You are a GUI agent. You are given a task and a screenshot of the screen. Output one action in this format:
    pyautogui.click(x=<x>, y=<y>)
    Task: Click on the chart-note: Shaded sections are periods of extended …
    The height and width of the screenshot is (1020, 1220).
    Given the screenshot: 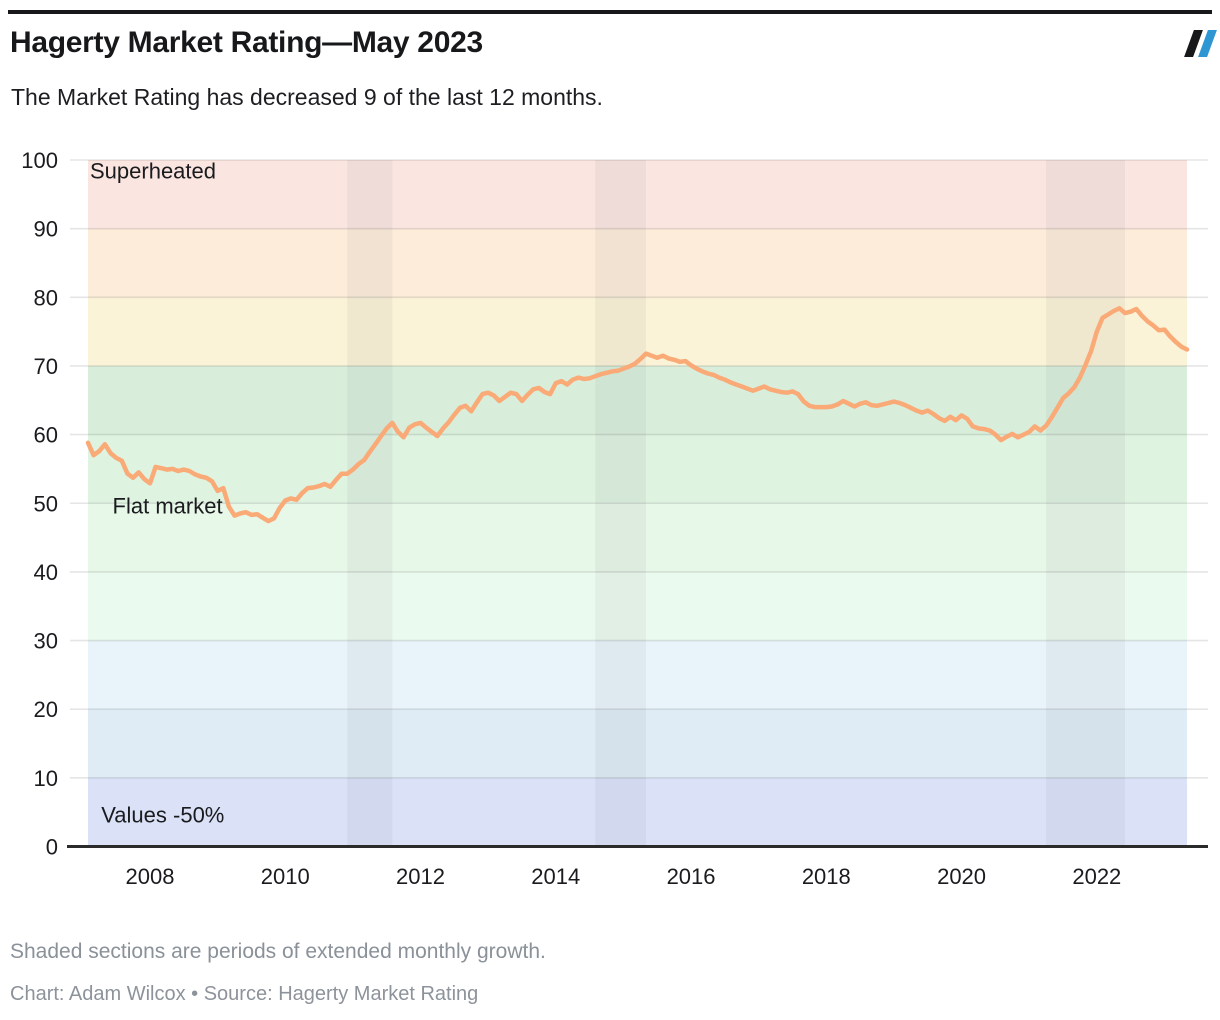 What is the action you would take?
    pyautogui.click(x=278, y=951)
    